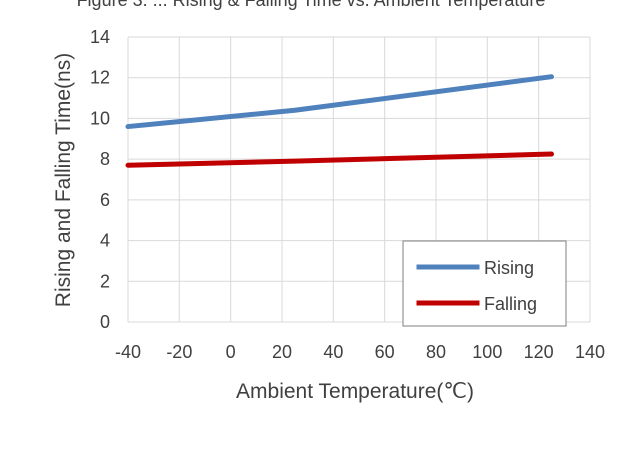 Image resolution: width=623 pixels, height=454 pixels. What do you see at coordinates (63, 180) in the screenshot?
I see `y-axis-title: Rising and Falling Time(ns)` at bounding box center [63, 180].